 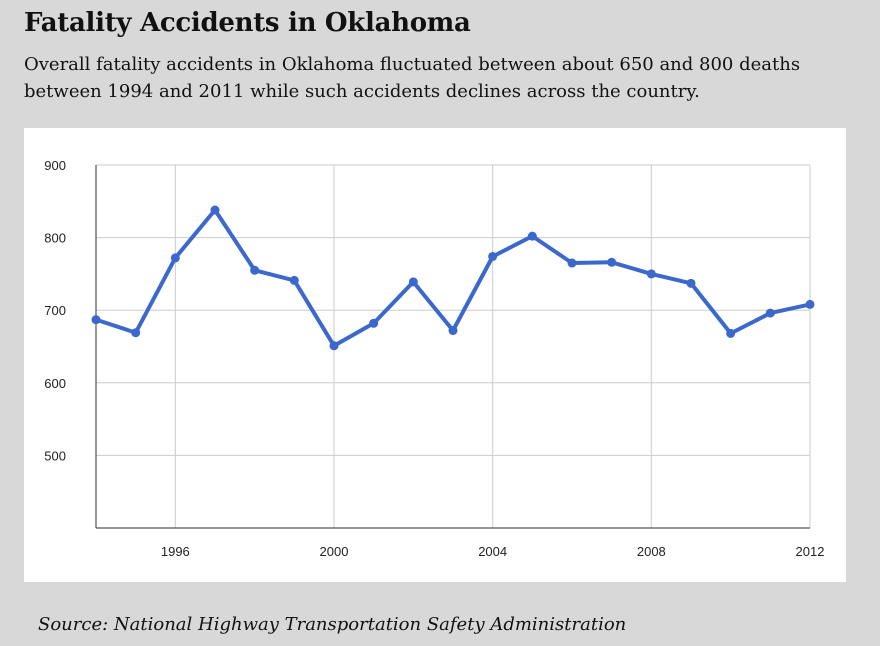 What do you see at coordinates (255, 270) in the screenshot?
I see `data-point-1998` at bounding box center [255, 270].